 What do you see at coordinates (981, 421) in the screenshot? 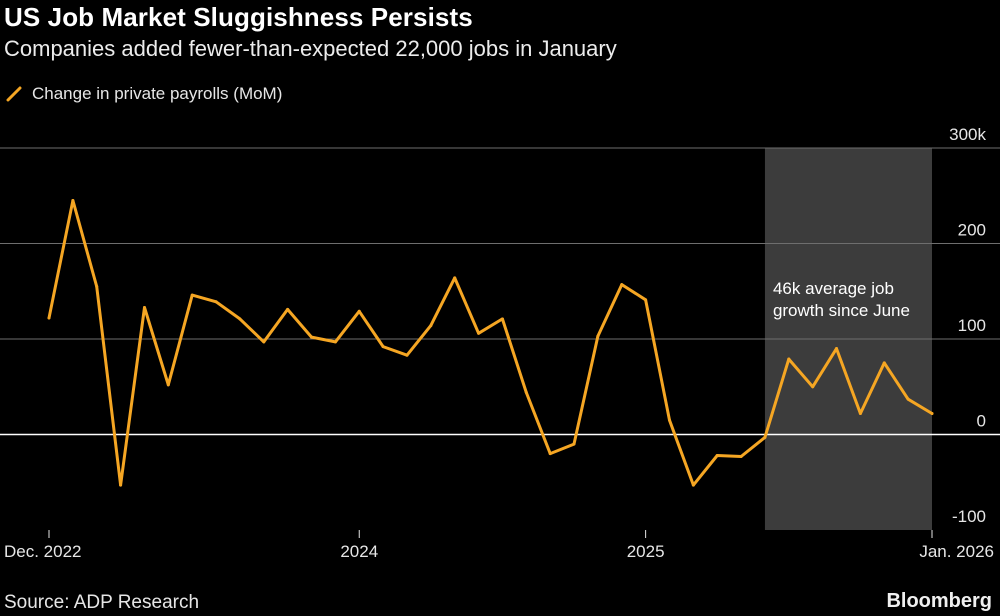
I see `y-tick-label-0: 0` at bounding box center [981, 421].